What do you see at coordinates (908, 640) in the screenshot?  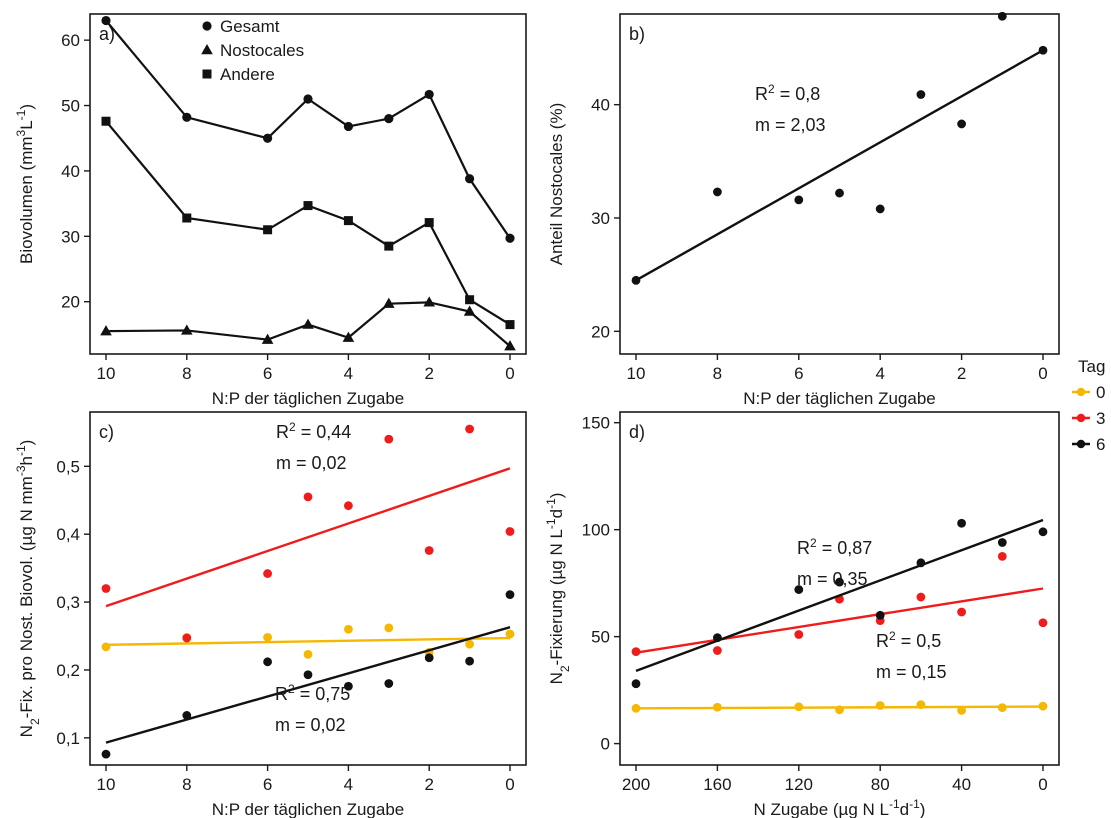 I see `r2-annotation: R2 = 0,5` at bounding box center [908, 640].